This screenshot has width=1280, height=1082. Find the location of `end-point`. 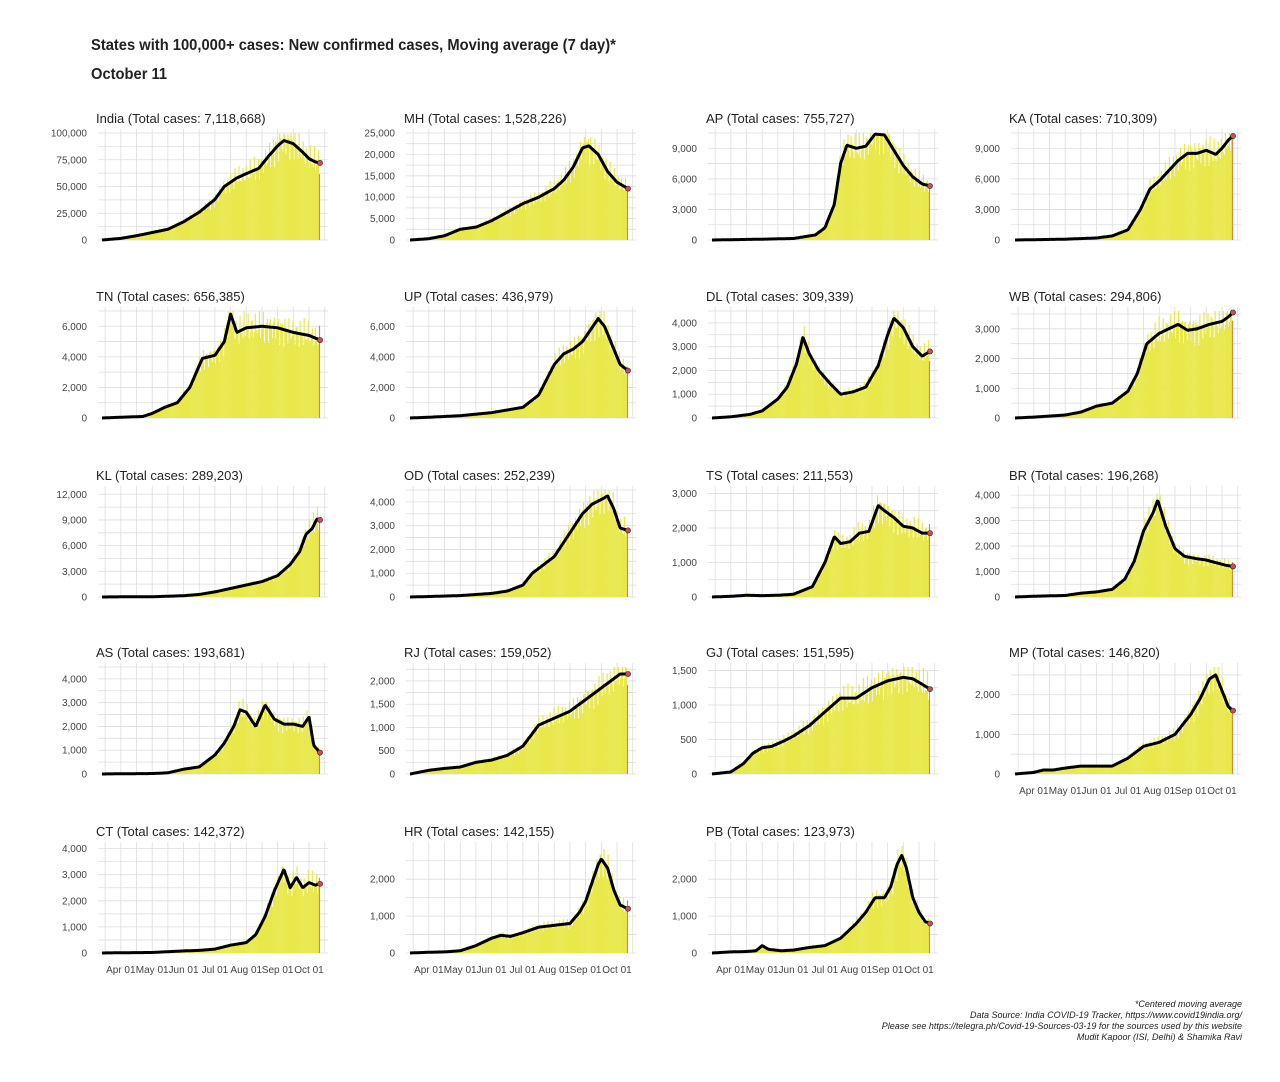

end-point is located at coordinates (320, 752).